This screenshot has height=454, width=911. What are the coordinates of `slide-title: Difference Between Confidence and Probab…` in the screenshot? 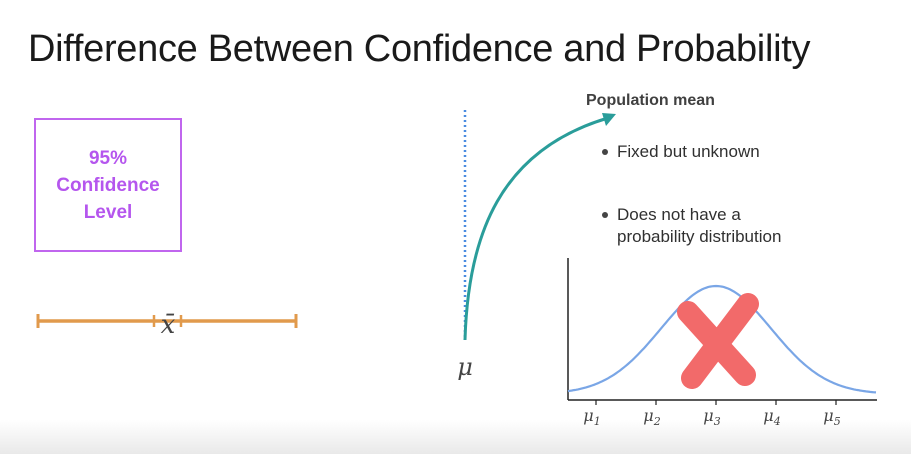 It's located at (419, 49).